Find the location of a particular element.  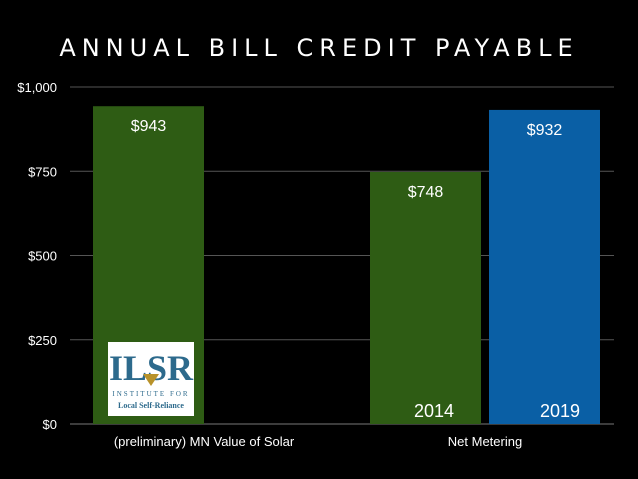

ilsr-logo: ILSR INSTITUTE FOR Local Self-Reliance is located at coordinates (151, 379).